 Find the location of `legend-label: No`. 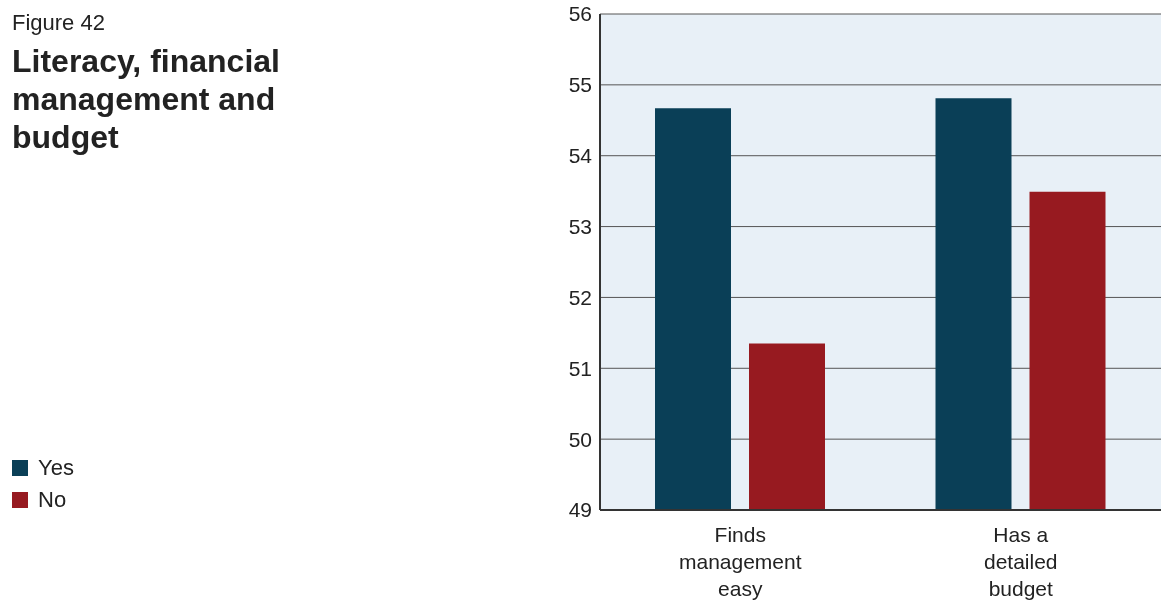

legend-label: No is located at coordinates (52, 500).